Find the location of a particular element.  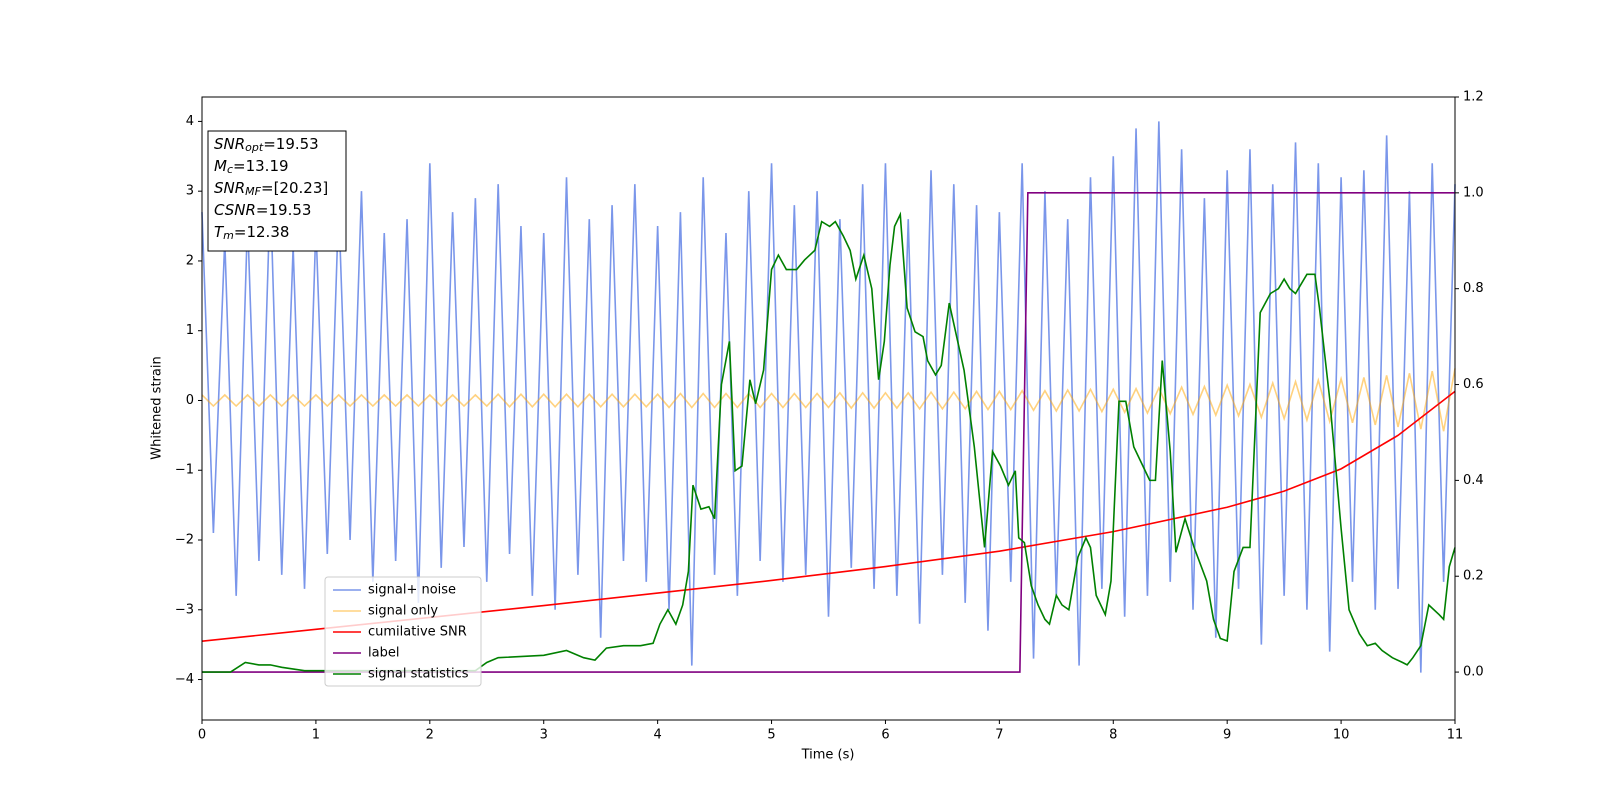

annotation-line: Tm=12.38 is located at coordinates (251, 233).